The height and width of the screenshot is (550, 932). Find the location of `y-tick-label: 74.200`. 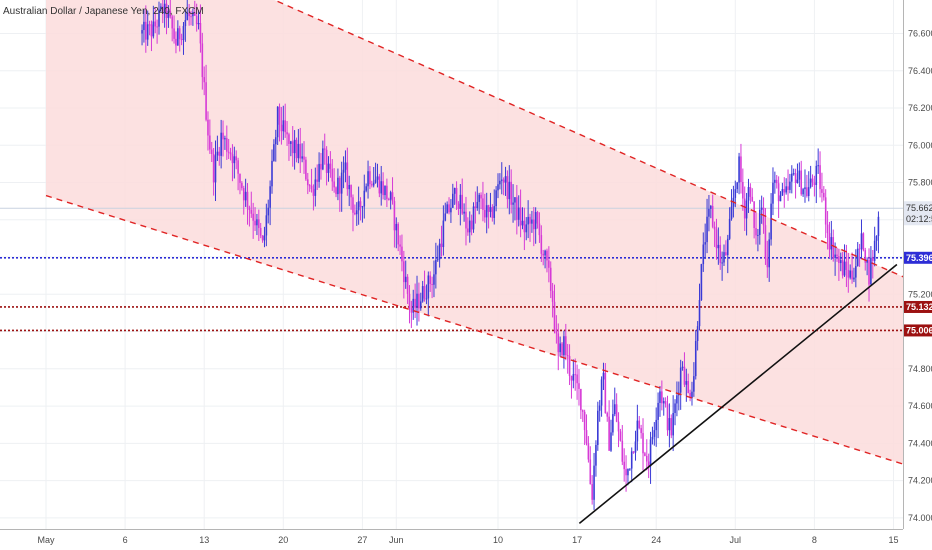

y-tick-label: 74.200 is located at coordinates (920, 481).